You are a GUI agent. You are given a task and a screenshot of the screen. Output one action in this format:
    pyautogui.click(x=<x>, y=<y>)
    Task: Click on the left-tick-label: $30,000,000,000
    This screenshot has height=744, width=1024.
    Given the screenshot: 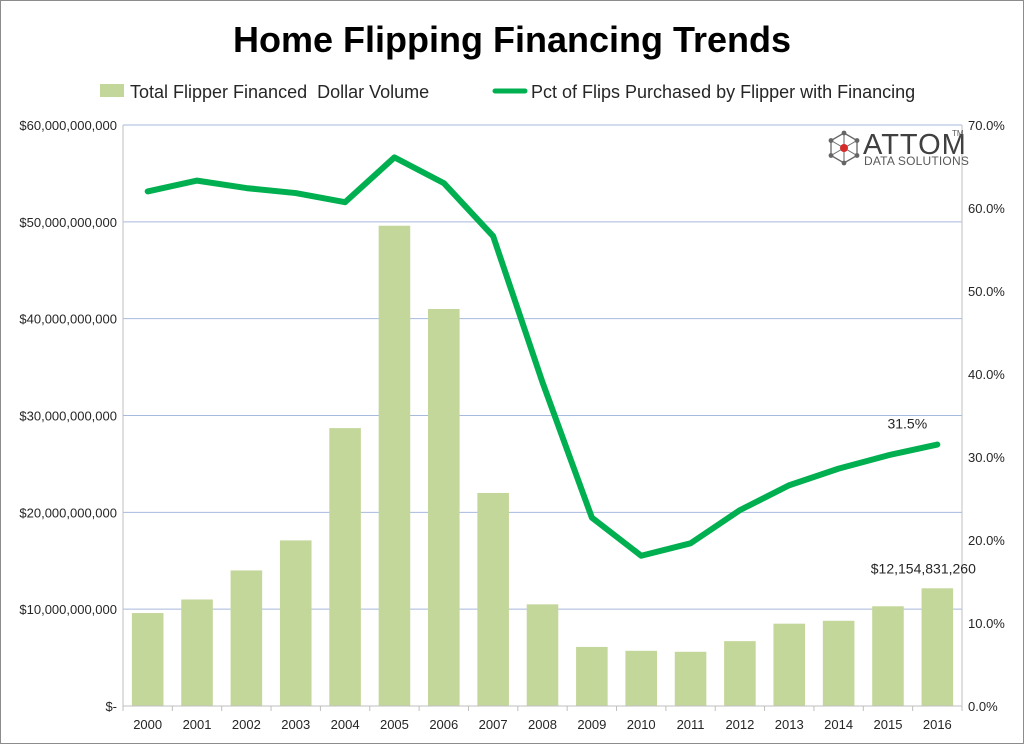 What is the action you would take?
    pyautogui.click(x=68, y=416)
    